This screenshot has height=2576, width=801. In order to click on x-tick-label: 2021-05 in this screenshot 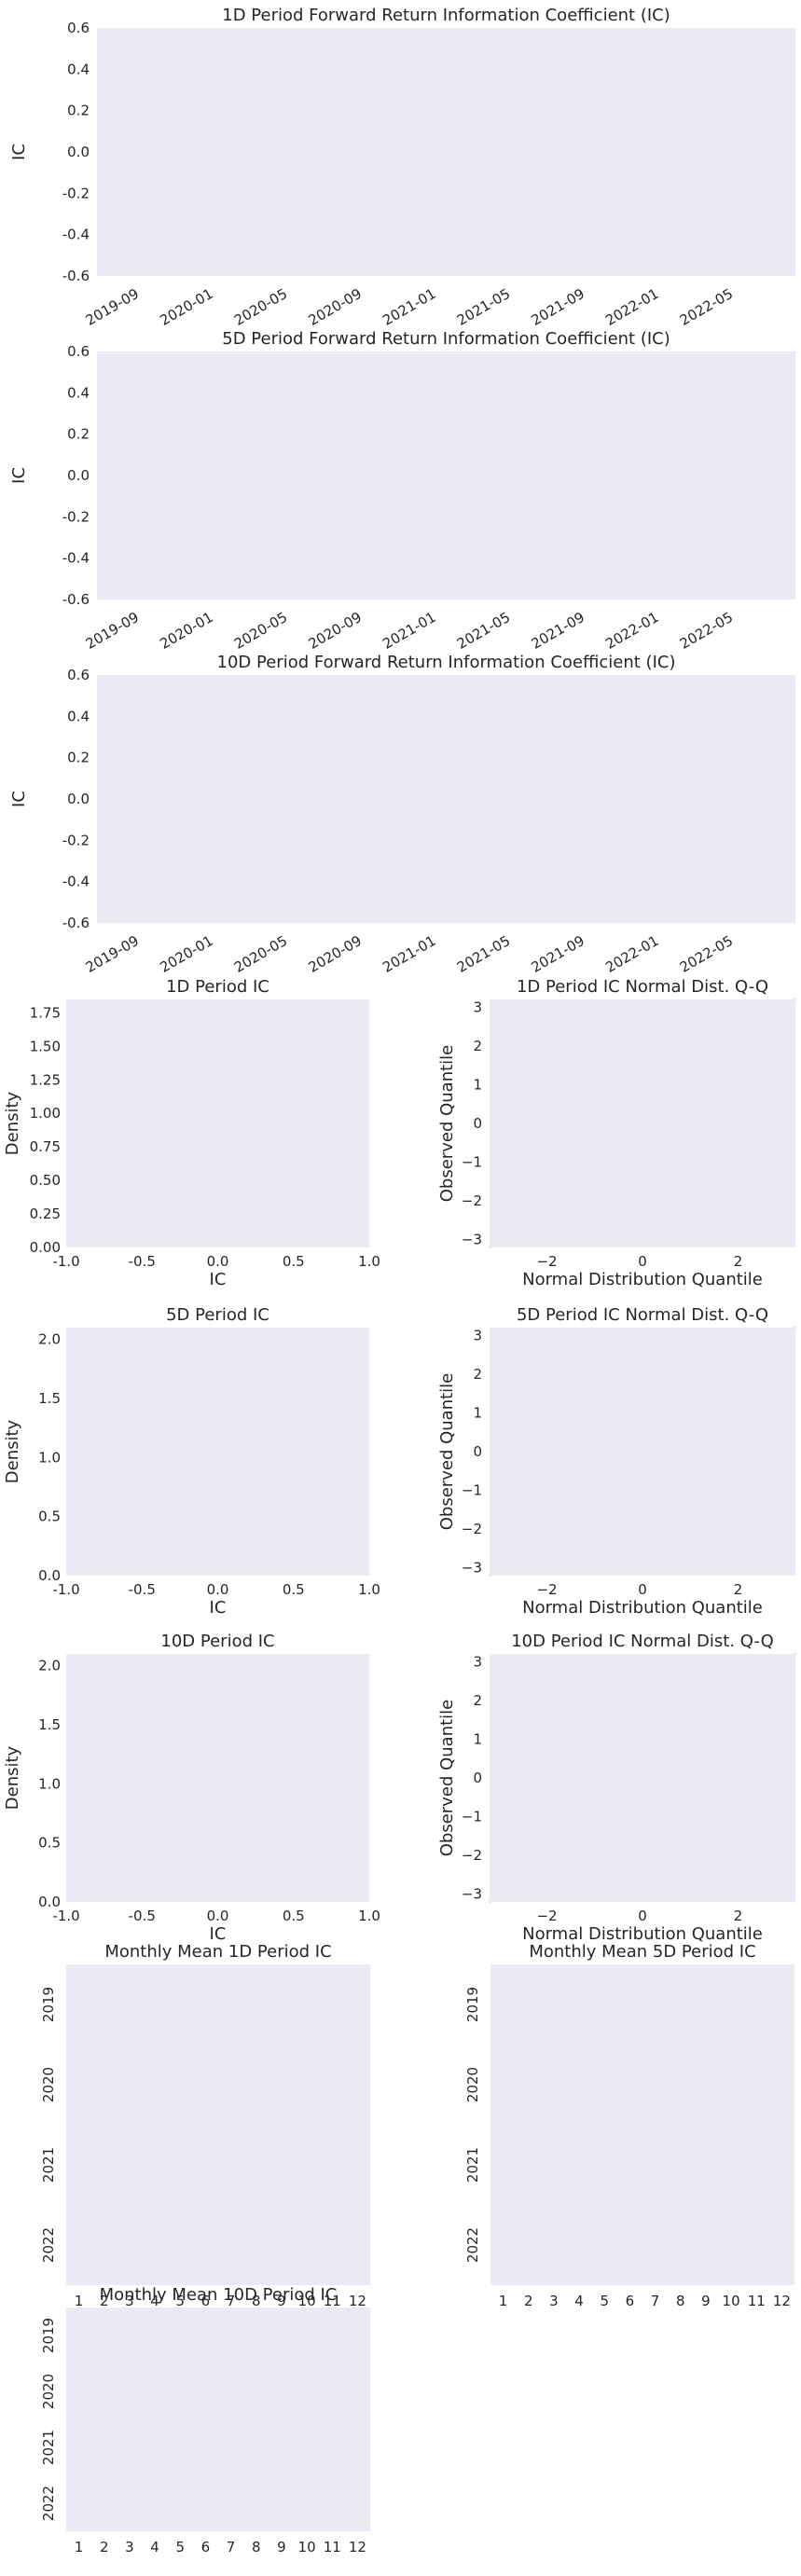, I will do `click(483, 631)`.